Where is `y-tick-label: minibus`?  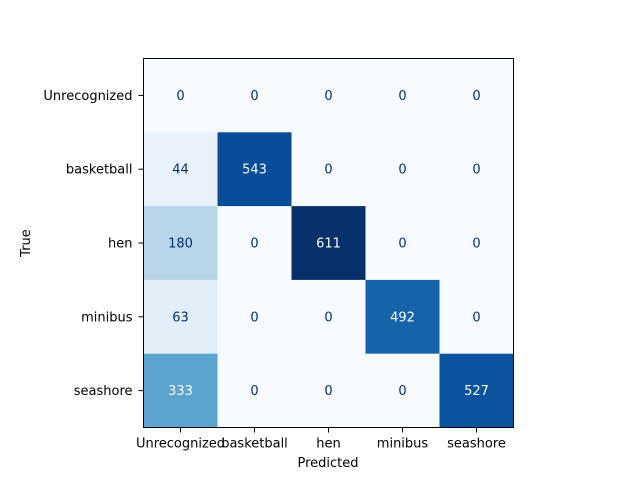 y-tick-label: minibus is located at coordinates (107, 317).